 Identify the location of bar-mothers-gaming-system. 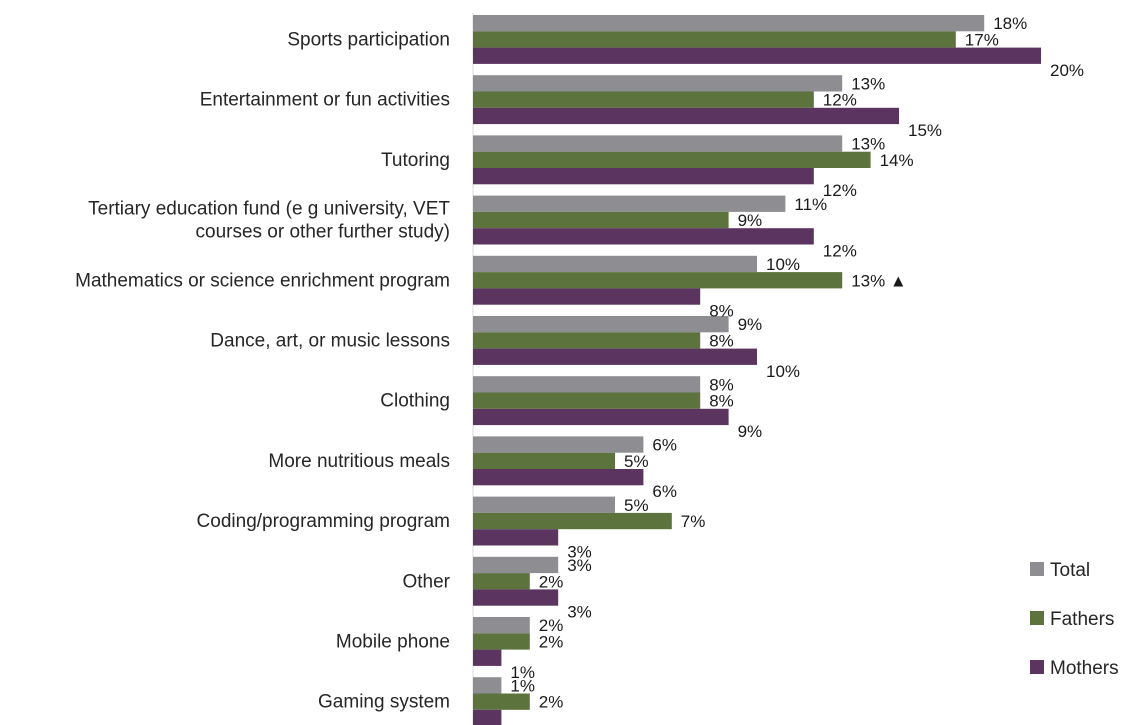
(487, 717).